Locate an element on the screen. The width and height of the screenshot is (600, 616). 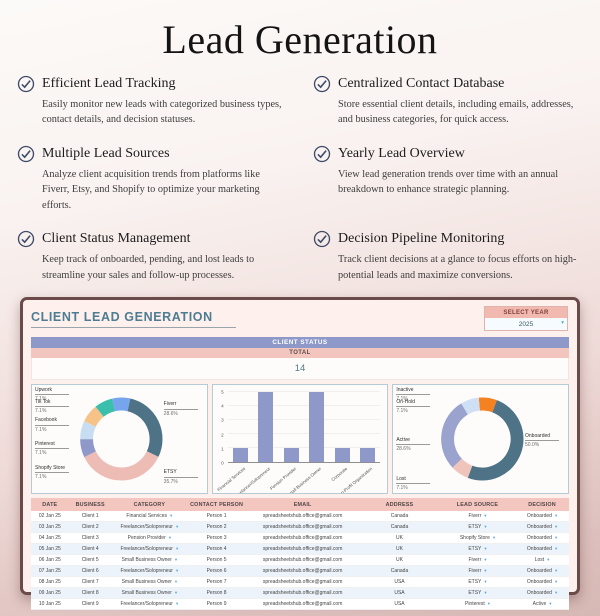
column-header: BUSINESS is located at coordinates (90, 505).